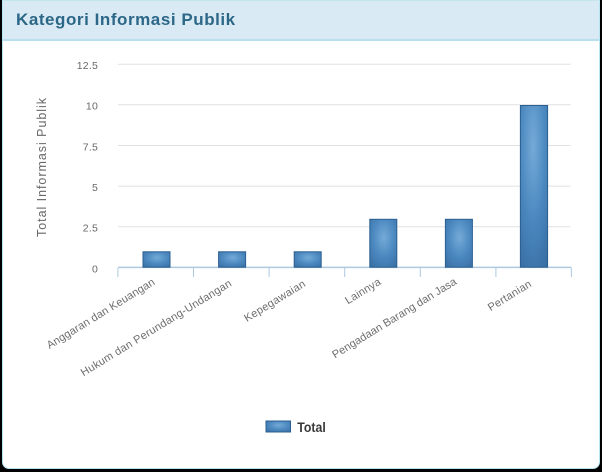  Describe the element at coordinates (90, 229) in the screenshot. I see `svg-text: 2.5` at that location.